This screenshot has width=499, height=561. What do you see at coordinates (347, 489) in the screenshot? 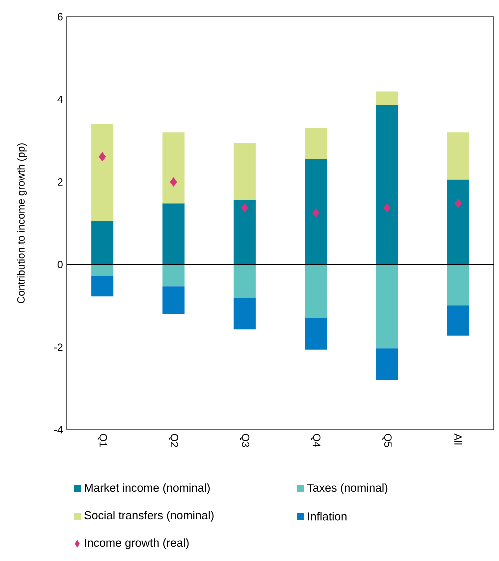
I see `legend-label: Taxes (nominal)` at bounding box center [347, 489].